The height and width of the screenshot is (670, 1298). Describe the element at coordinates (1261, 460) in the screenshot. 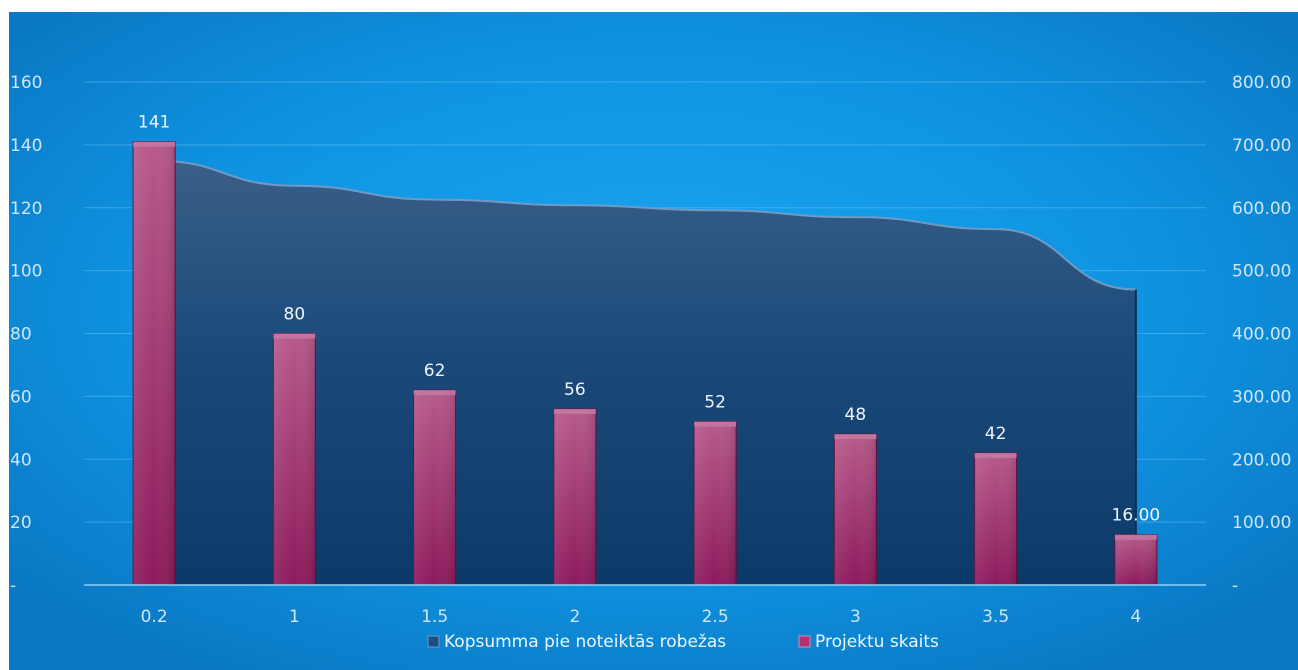

I see `y-right-tick-label: 200.00` at that location.